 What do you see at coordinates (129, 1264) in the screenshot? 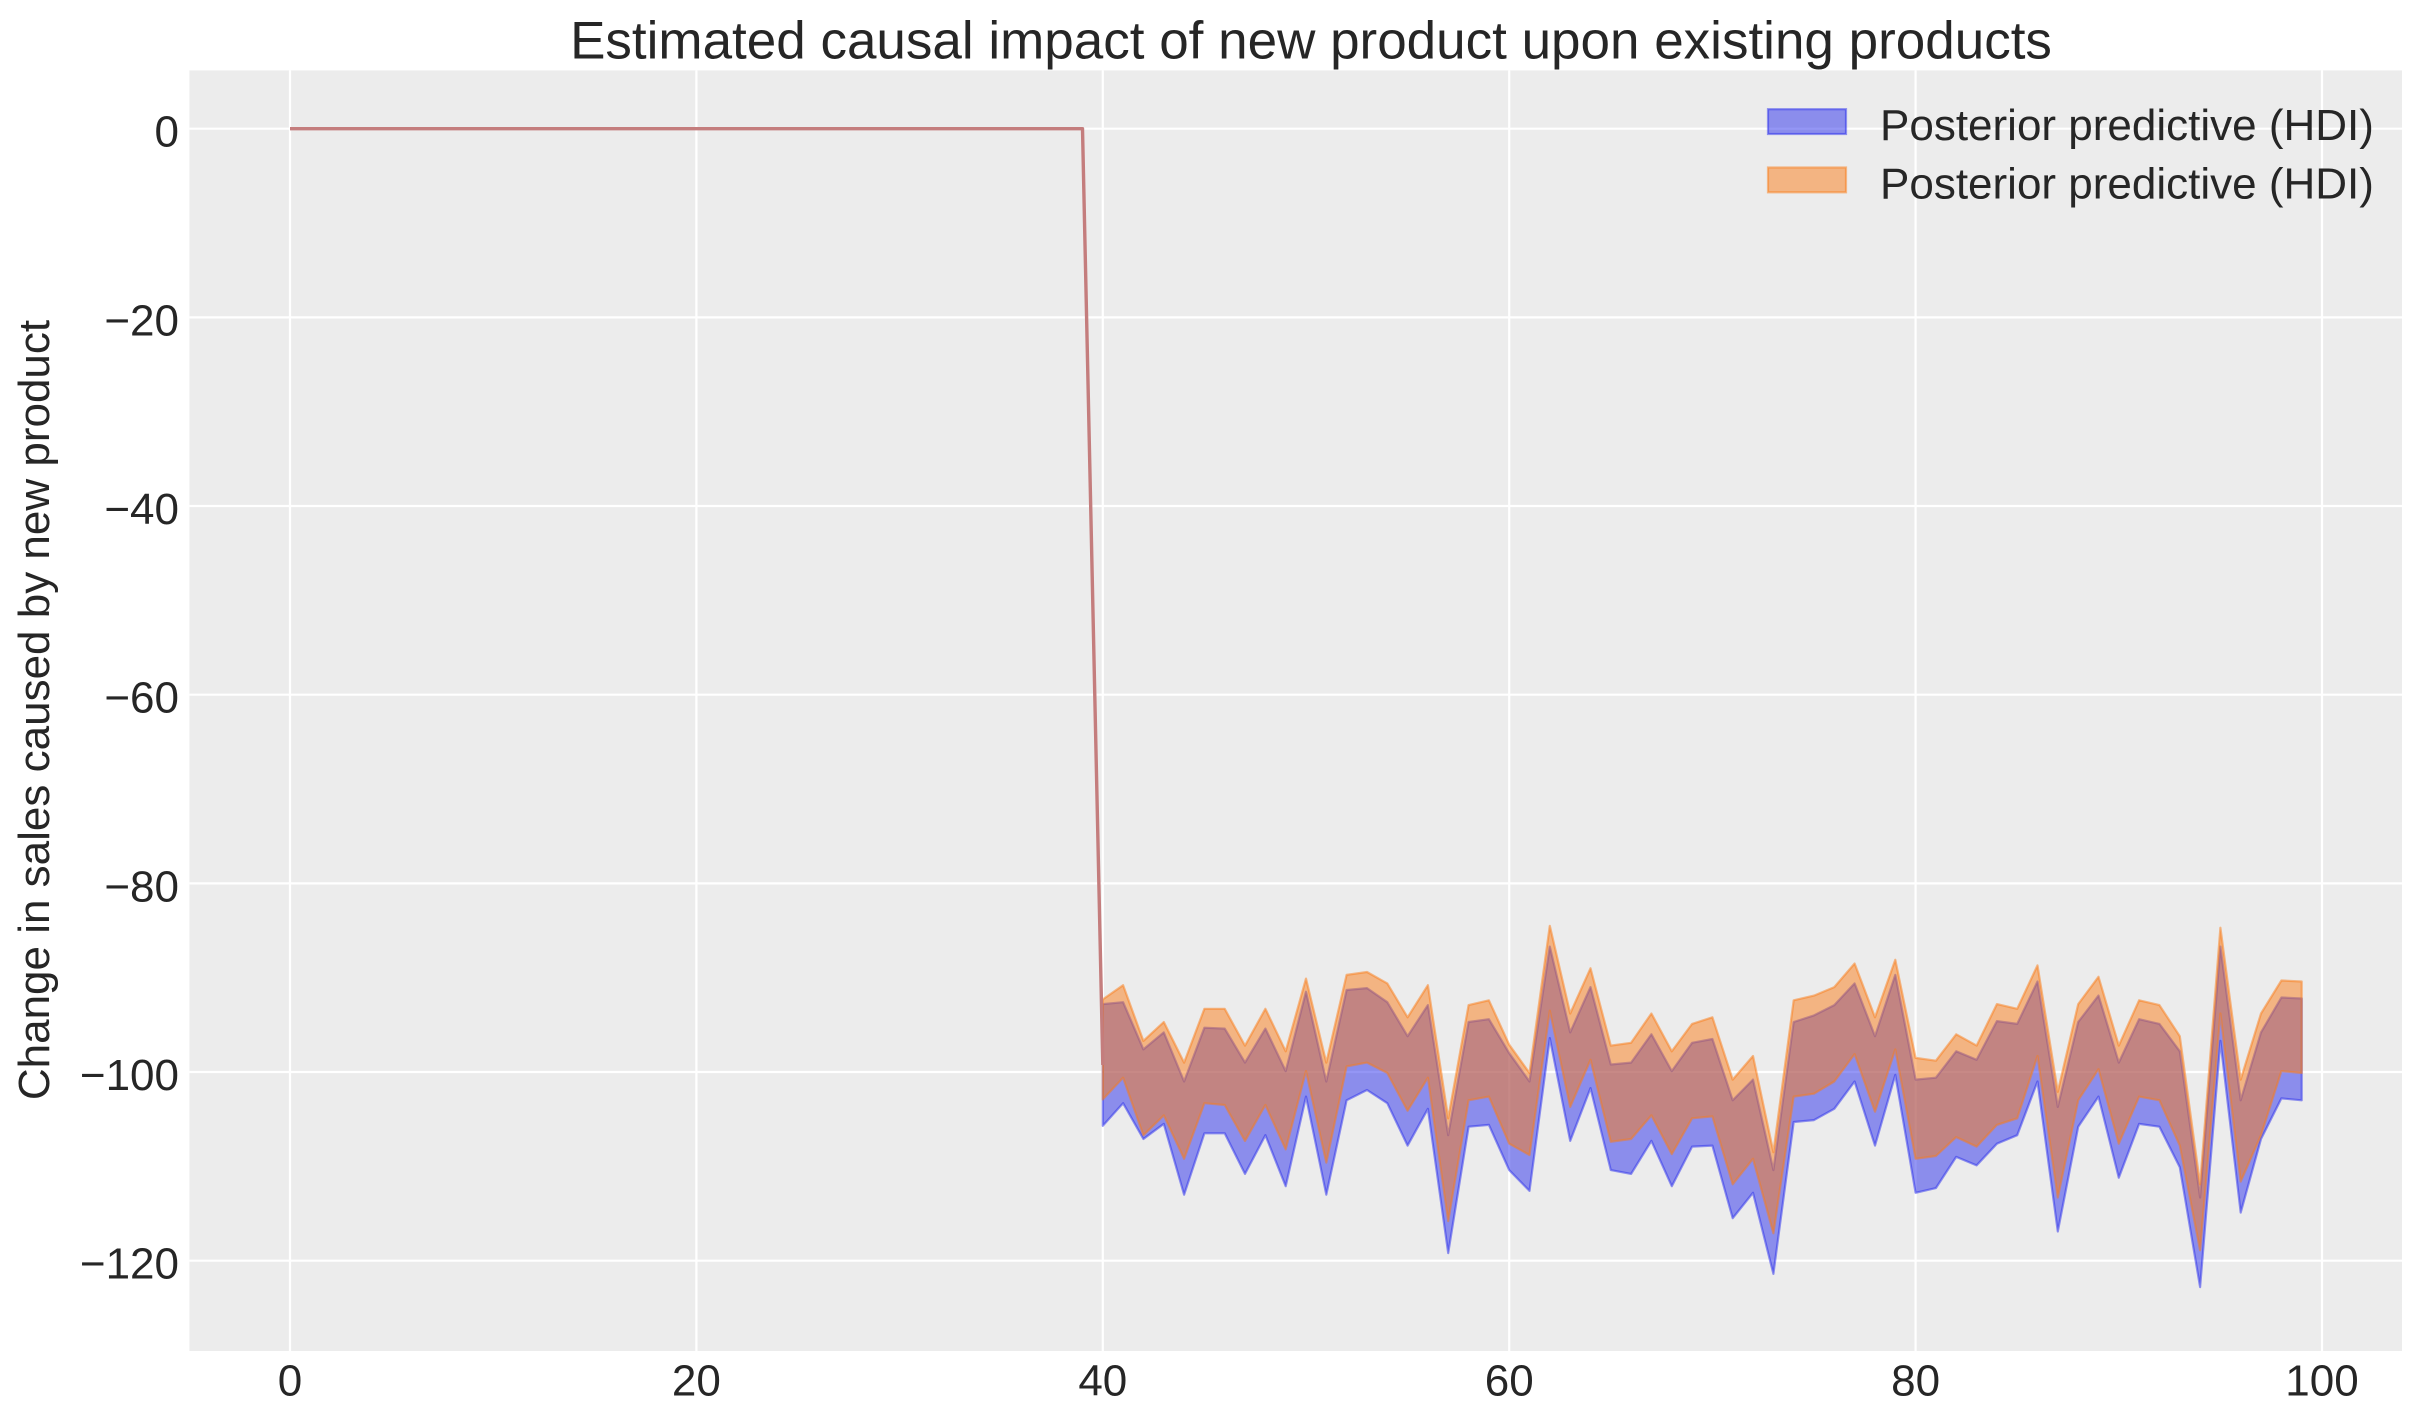
I see `svg-text: −120` at bounding box center [129, 1264].